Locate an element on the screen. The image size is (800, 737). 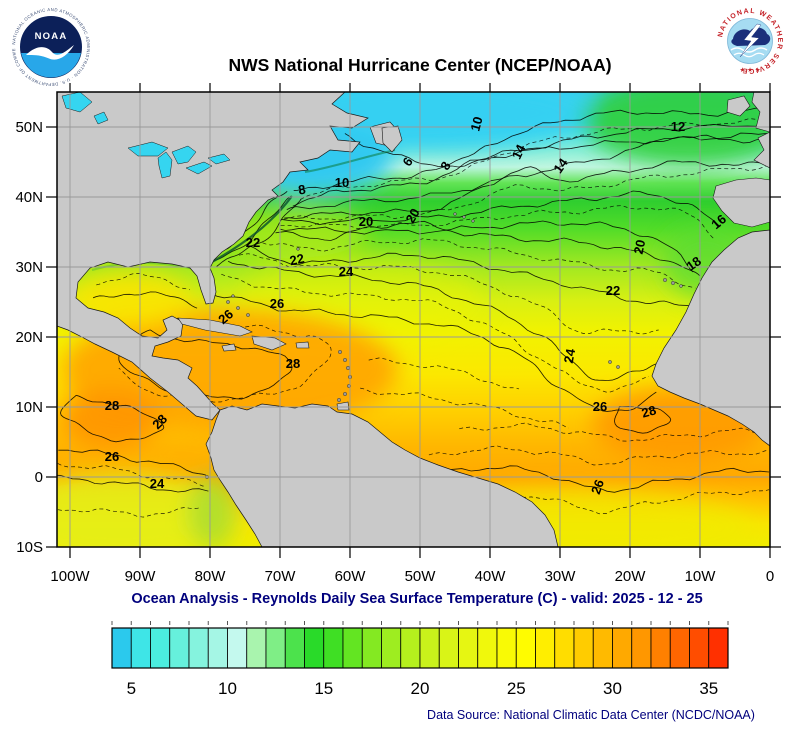
colorbar-tick-label: 15 is located at coordinates (323, 688).